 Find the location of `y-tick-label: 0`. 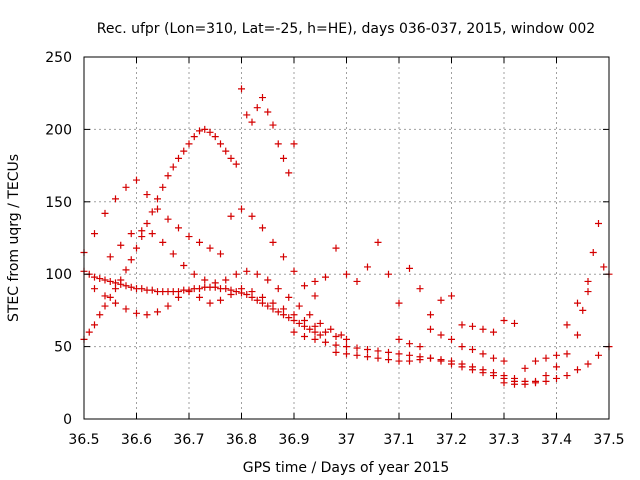

y-tick-label: 0 is located at coordinates (67, 420).